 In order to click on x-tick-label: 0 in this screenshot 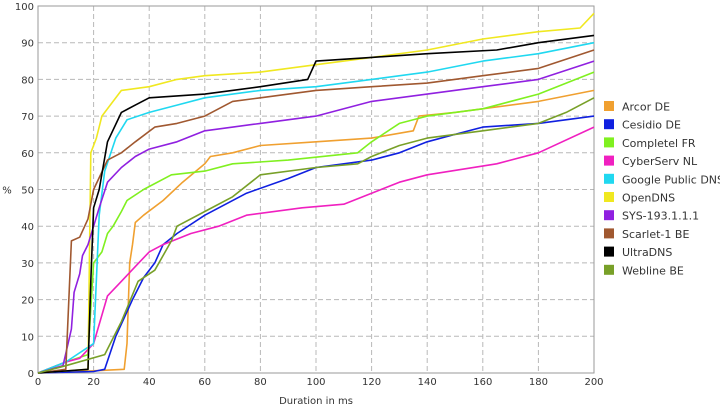, I will do `click(38, 382)`.